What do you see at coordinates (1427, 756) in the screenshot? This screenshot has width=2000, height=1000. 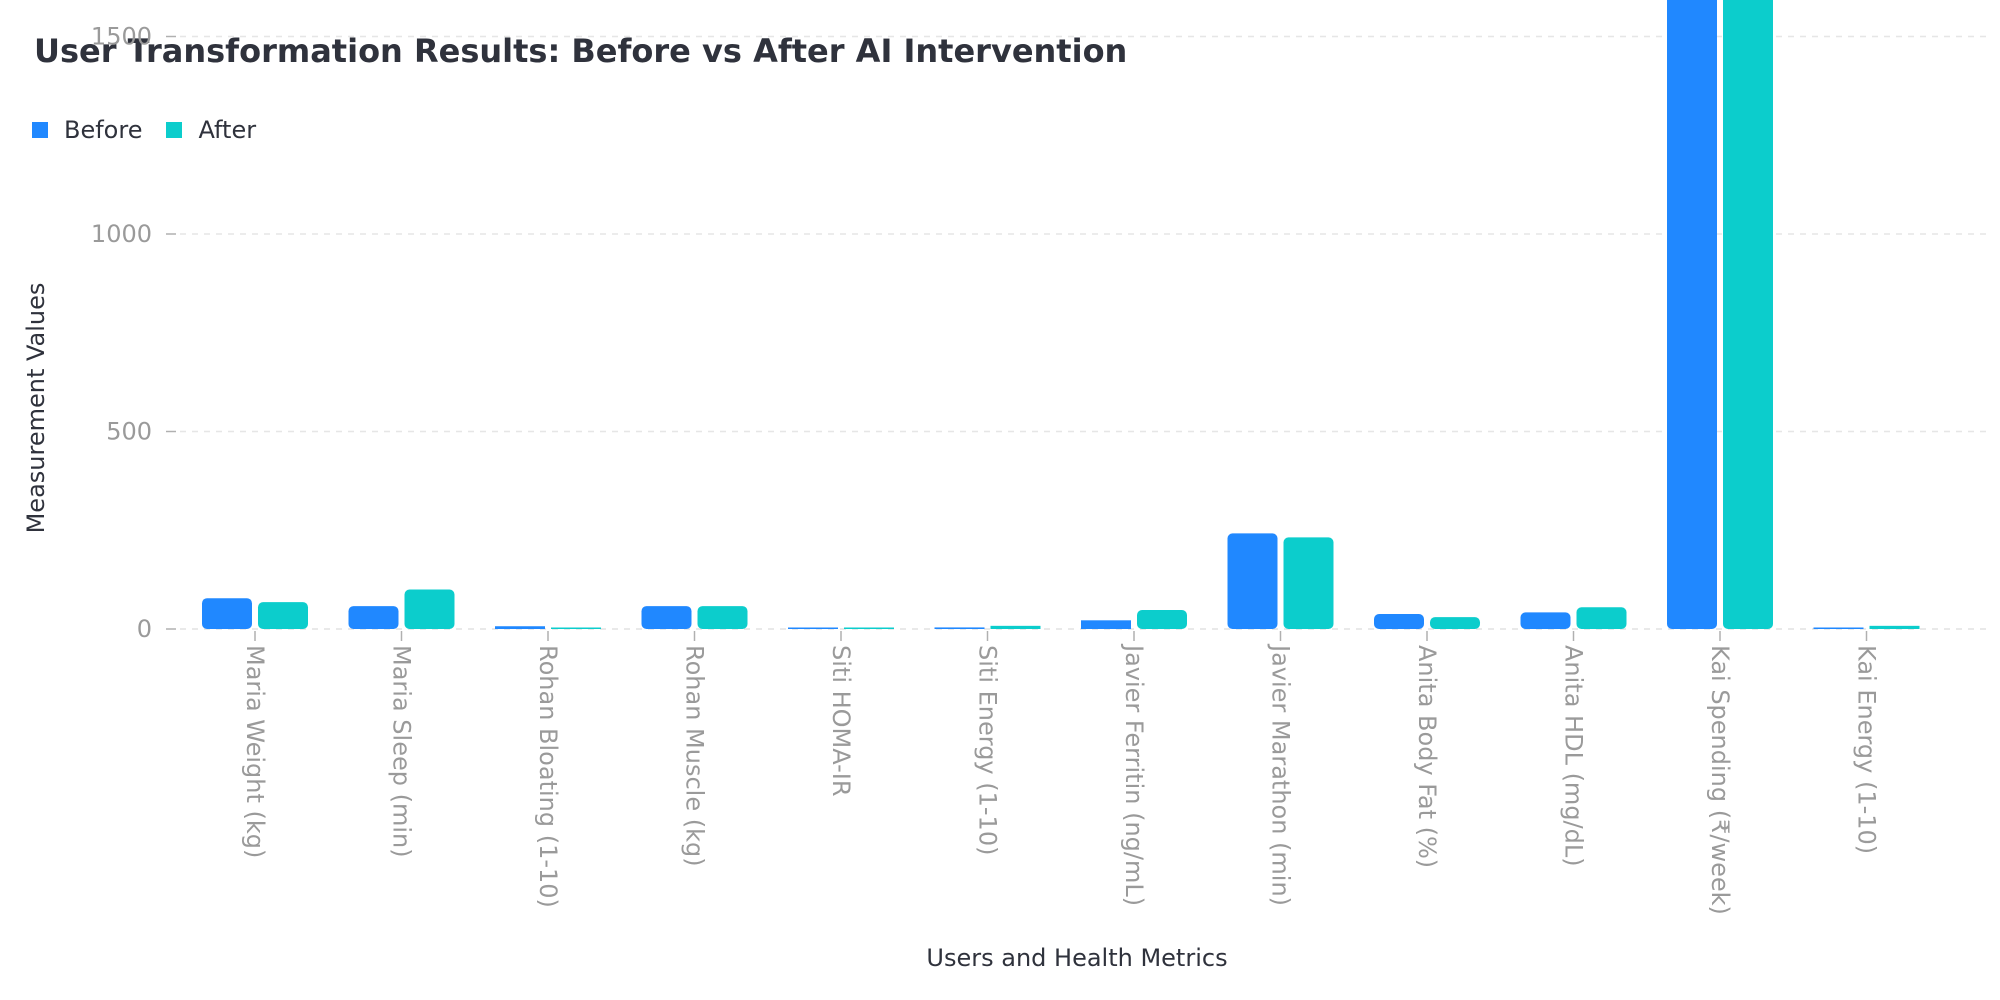 I see `x-tick-label: Anita Body Fat (%)` at bounding box center [1427, 756].